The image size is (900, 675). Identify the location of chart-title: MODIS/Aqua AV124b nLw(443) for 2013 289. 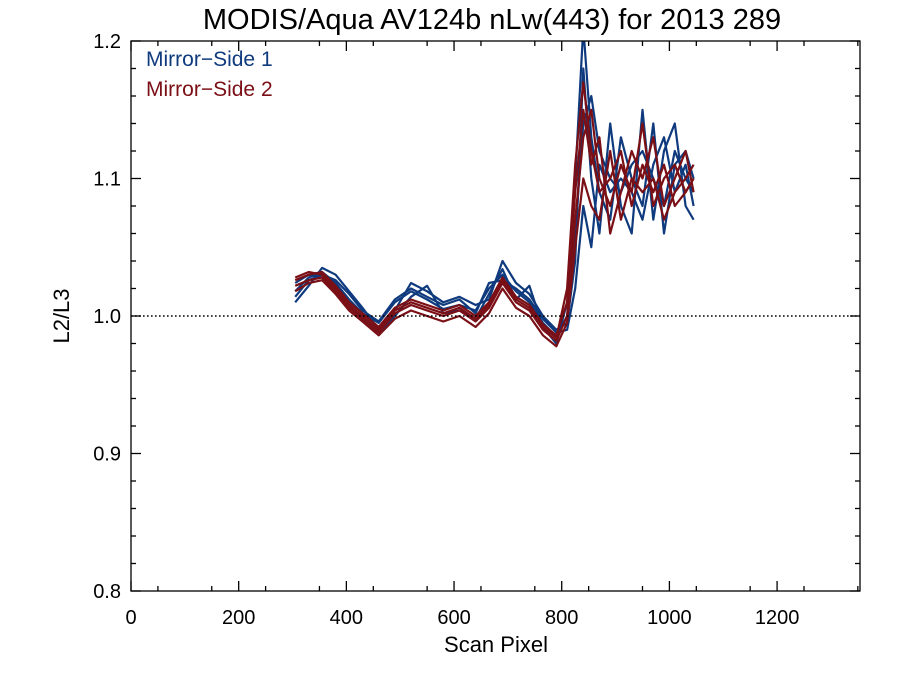
(492, 20).